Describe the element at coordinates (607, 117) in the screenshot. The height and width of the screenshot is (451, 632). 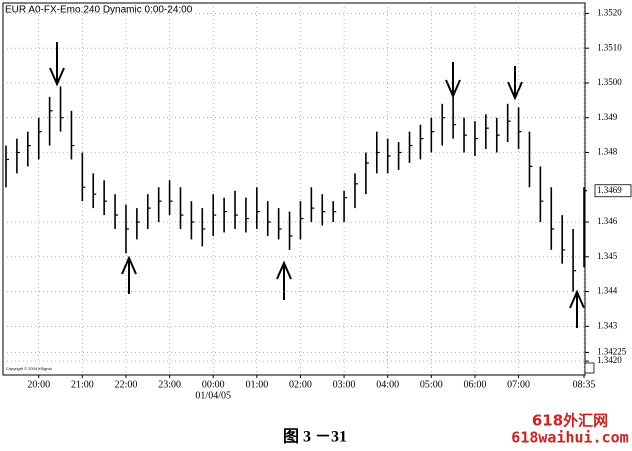
I see `y-tick-label: 1.349` at that location.